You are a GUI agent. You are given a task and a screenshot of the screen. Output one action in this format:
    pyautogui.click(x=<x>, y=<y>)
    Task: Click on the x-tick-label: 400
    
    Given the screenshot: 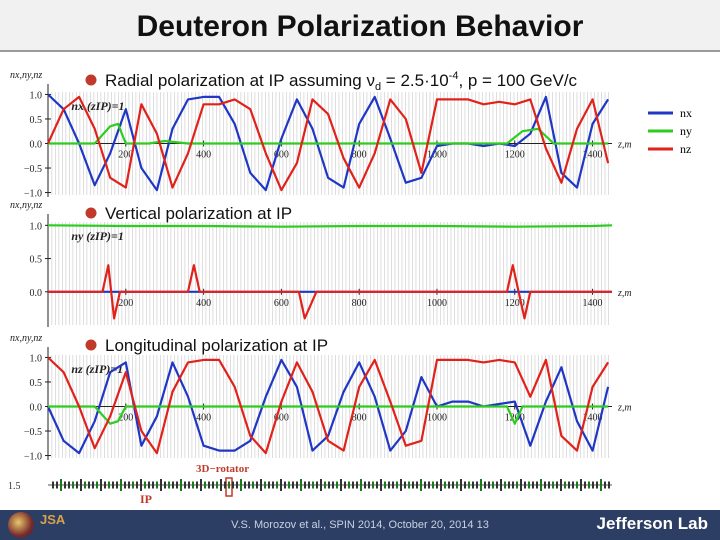 What is the action you would take?
    pyautogui.click(x=203, y=303)
    